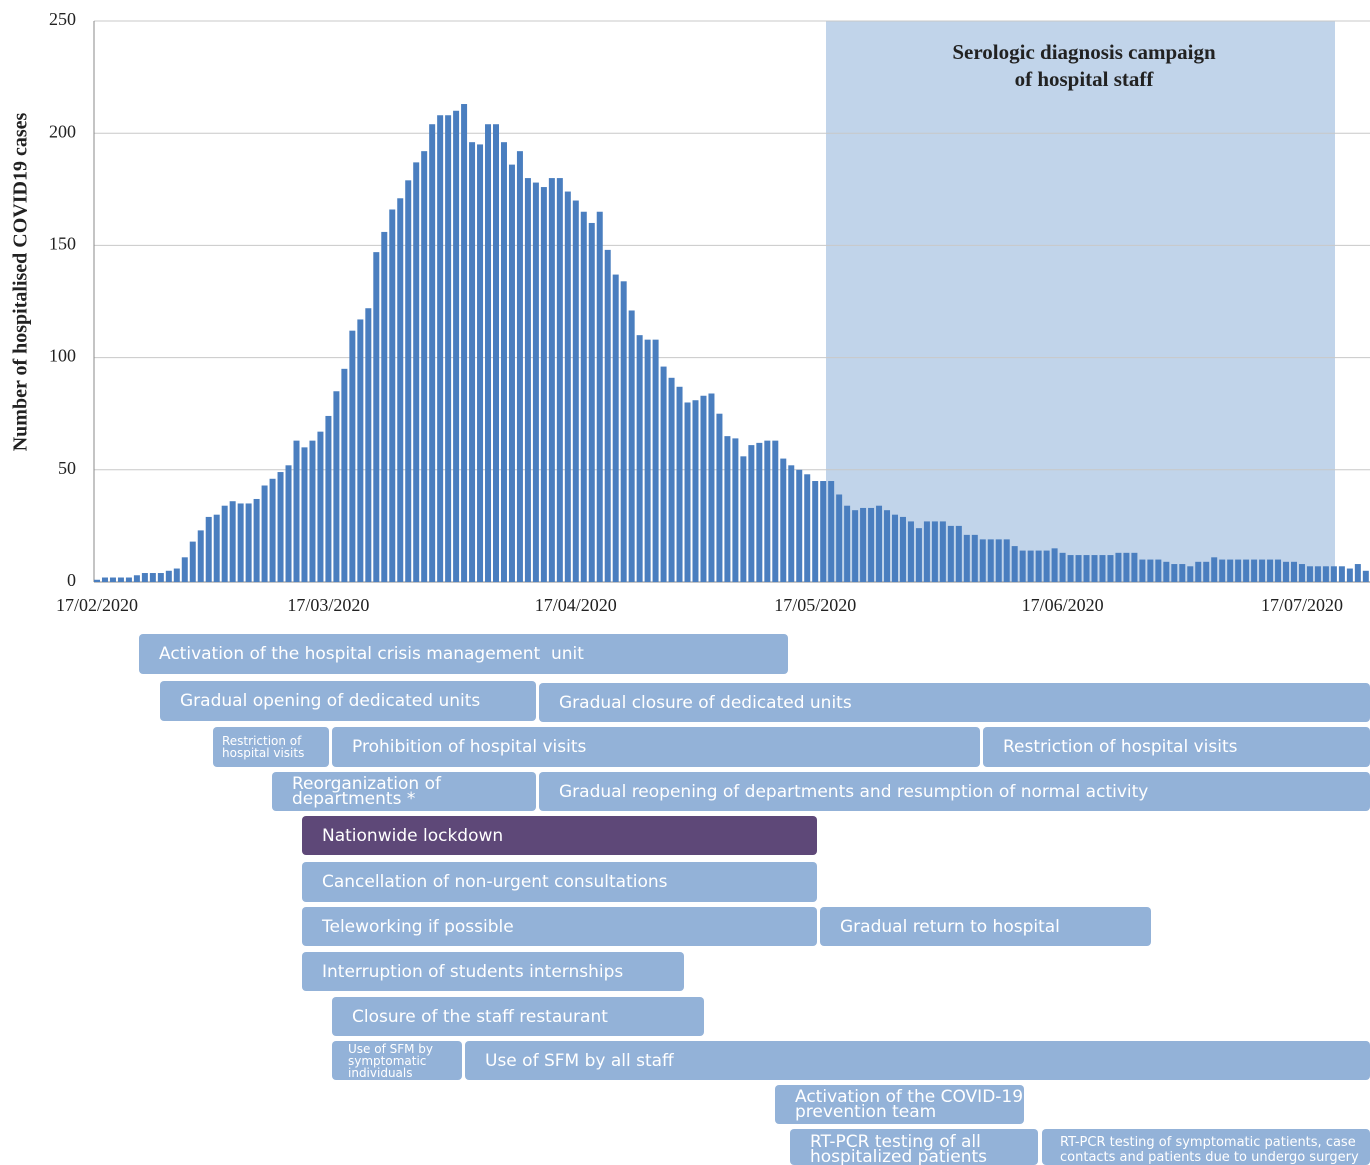 The image size is (1370, 1165). I want to click on timeline-box: Teleworking if possible, so click(559, 926).